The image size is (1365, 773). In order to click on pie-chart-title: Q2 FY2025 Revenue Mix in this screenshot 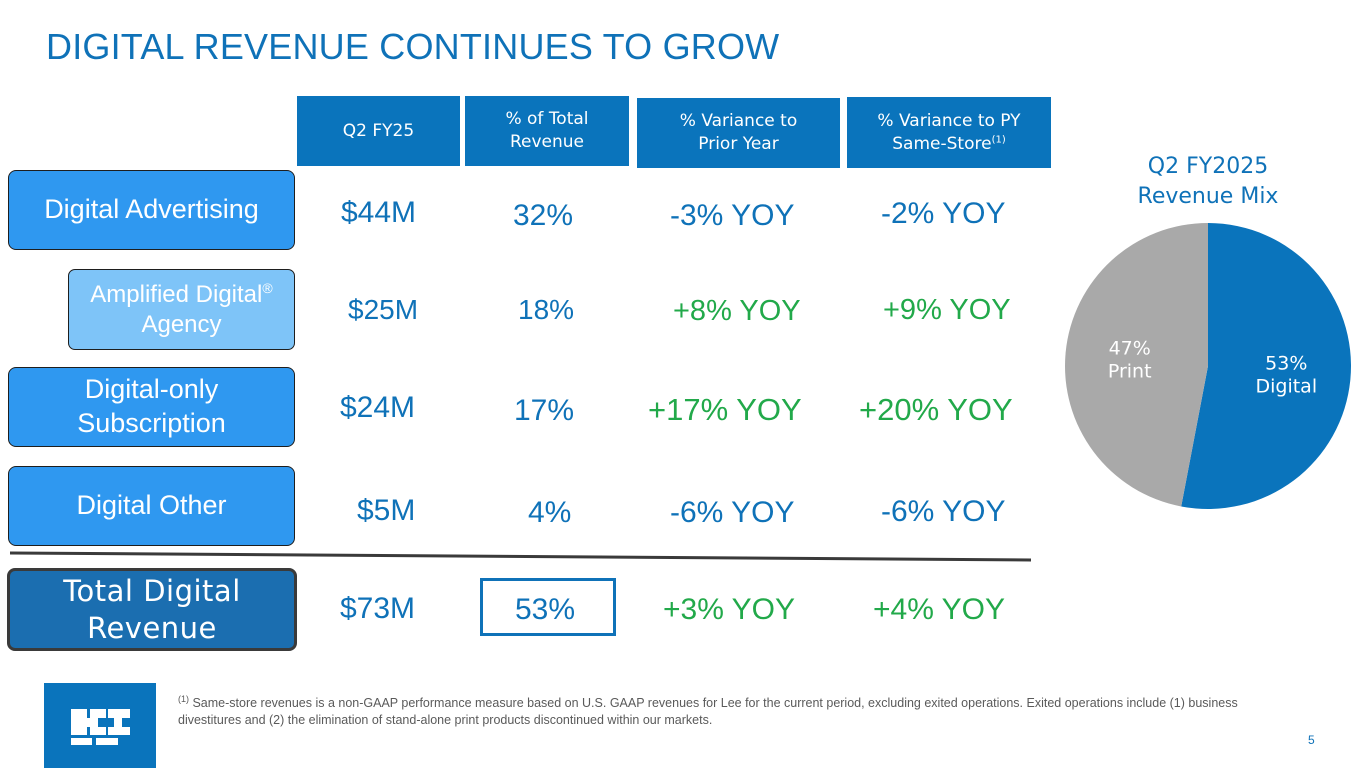, I will do `click(1208, 181)`.